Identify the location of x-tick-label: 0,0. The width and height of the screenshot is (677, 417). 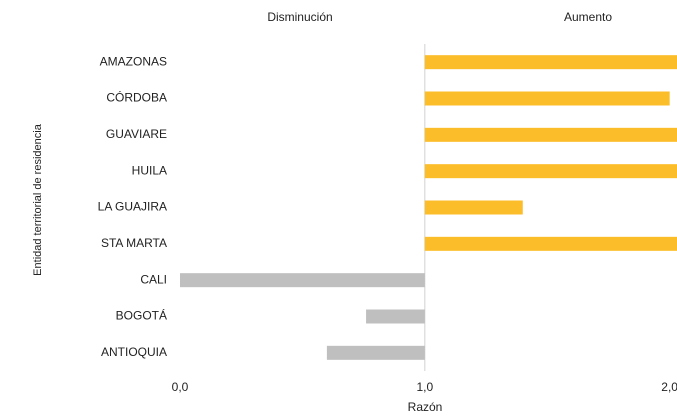
(180, 387).